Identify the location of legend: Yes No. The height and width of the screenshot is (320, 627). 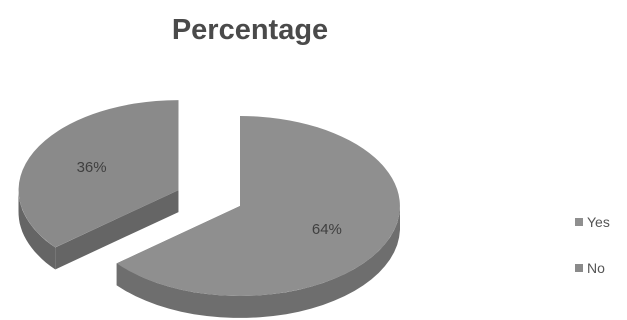
(601, 260).